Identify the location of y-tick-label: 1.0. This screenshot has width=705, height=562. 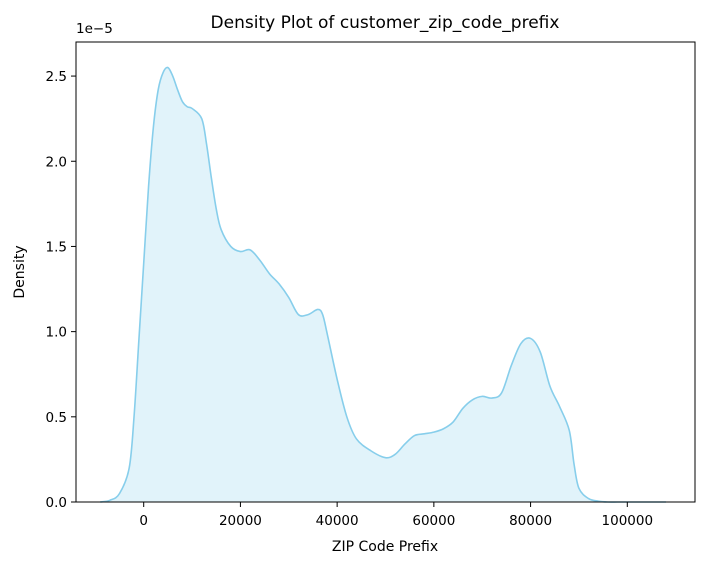
(56, 333).